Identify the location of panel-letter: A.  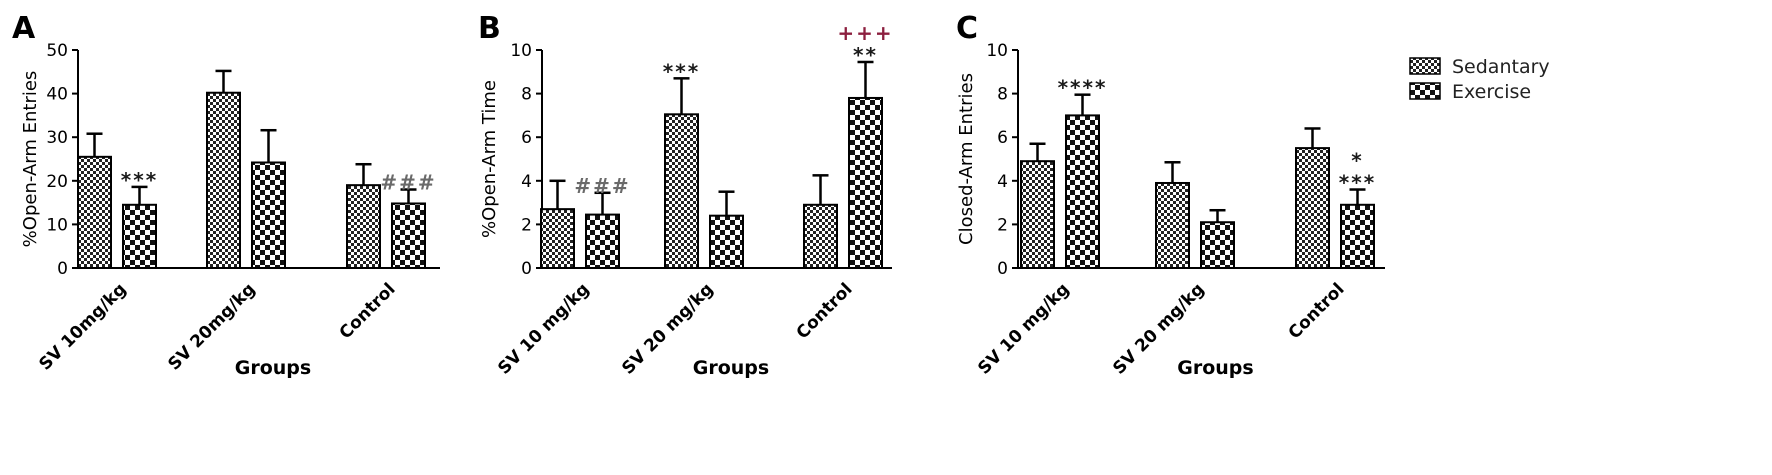
(24, 28).